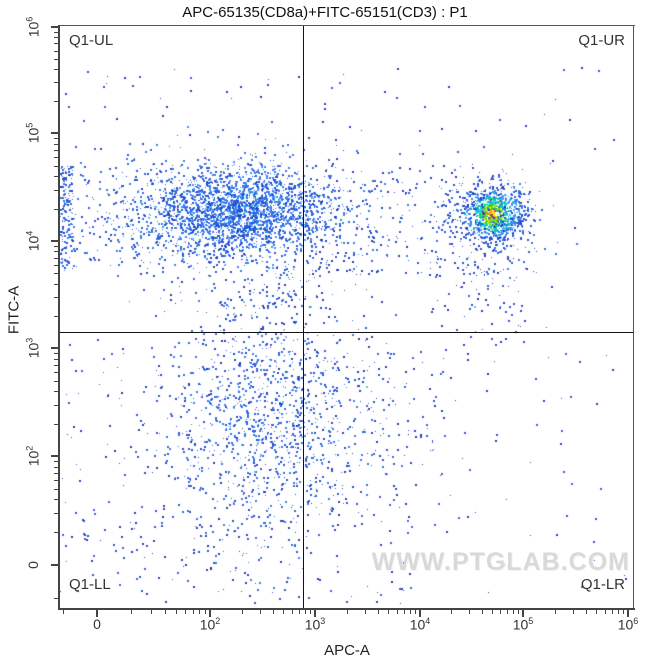 The width and height of the screenshot is (650, 665). Describe the element at coordinates (315, 624) in the screenshot. I see `x-axis-tick-label: 10³` at that location.